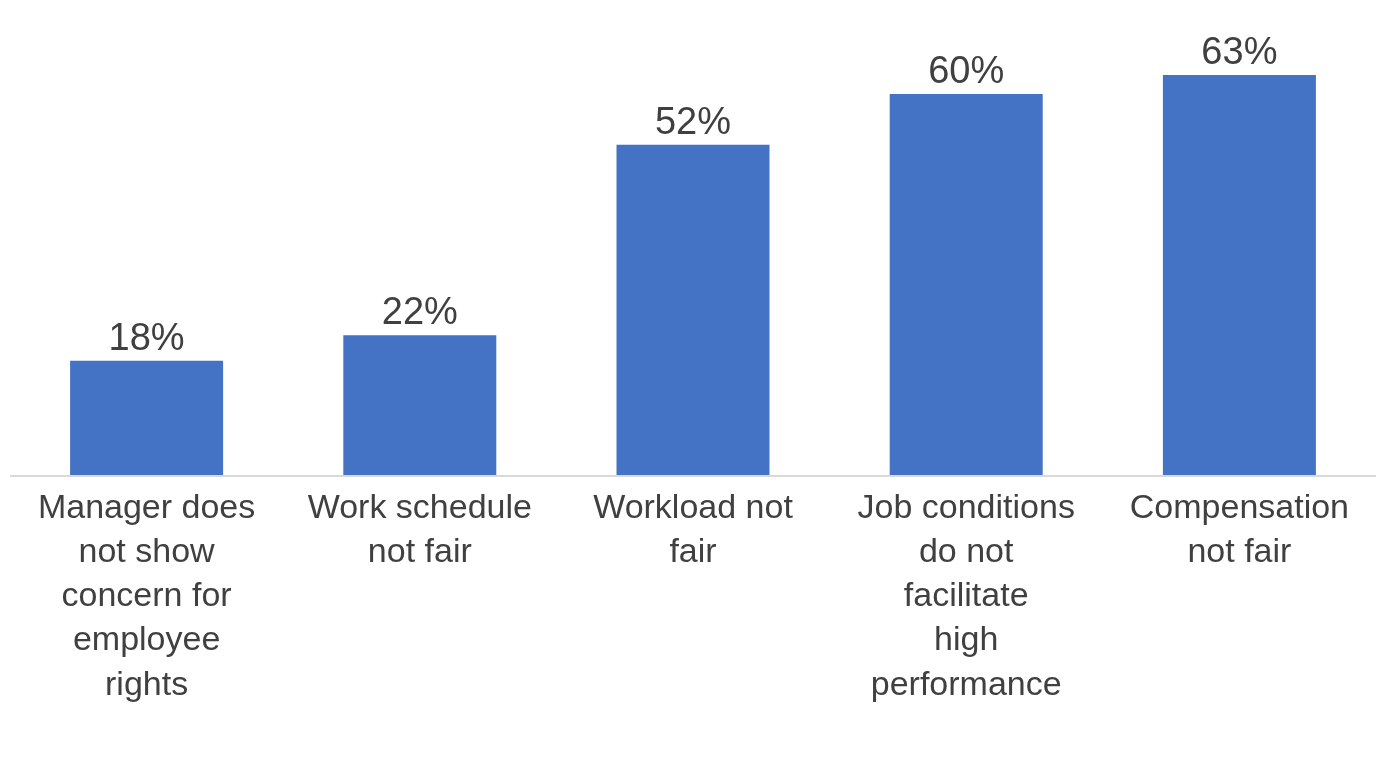 This screenshot has height=760, width=1386. What do you see at coordinates (693, 527) in the screenshot?
I see `x-tick-label: Workload not fair` at bounding box center [693, 527].